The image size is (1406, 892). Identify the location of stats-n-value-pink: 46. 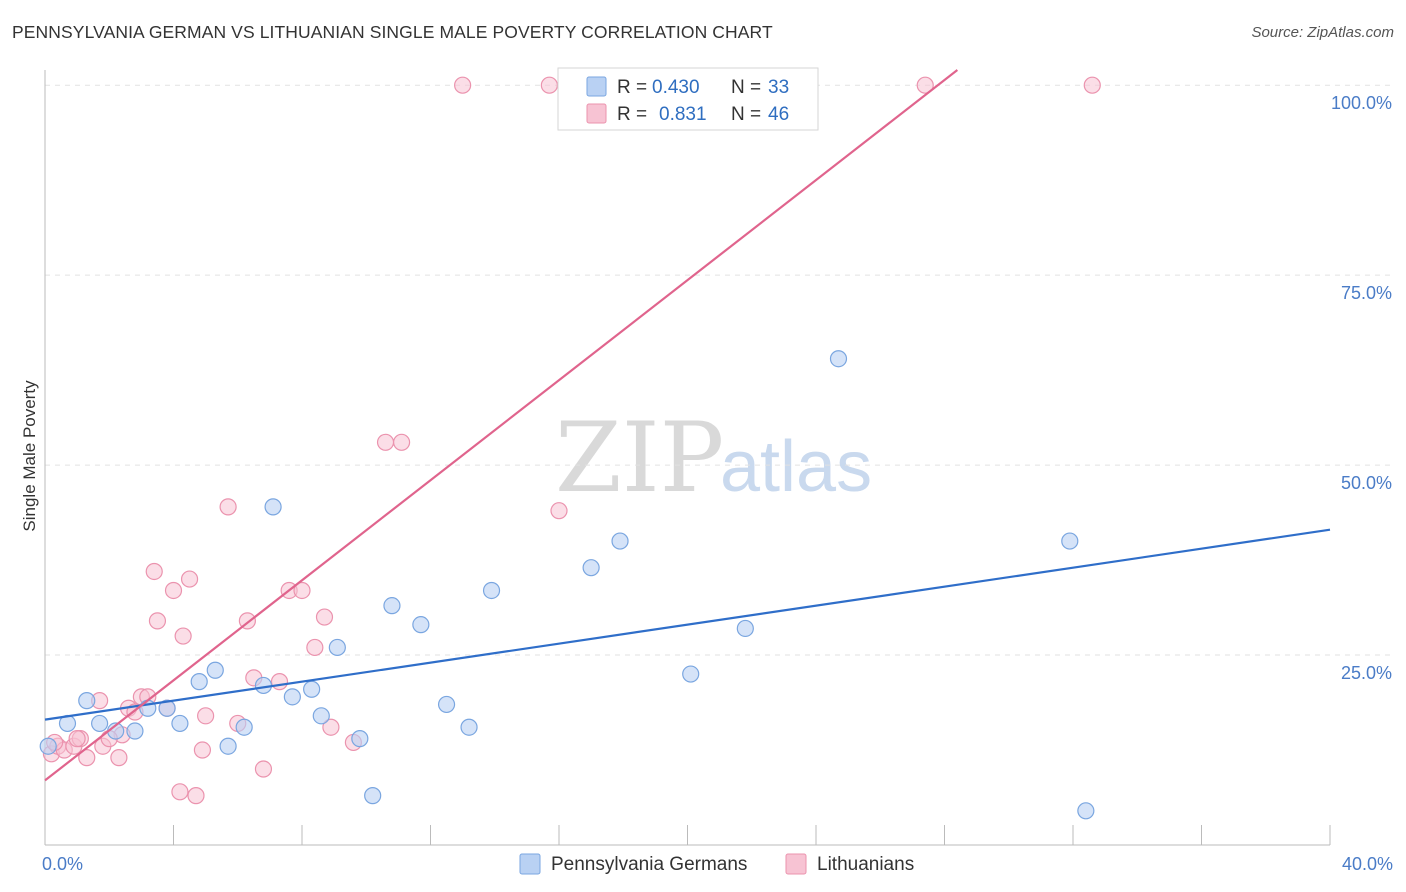
(778, 114).